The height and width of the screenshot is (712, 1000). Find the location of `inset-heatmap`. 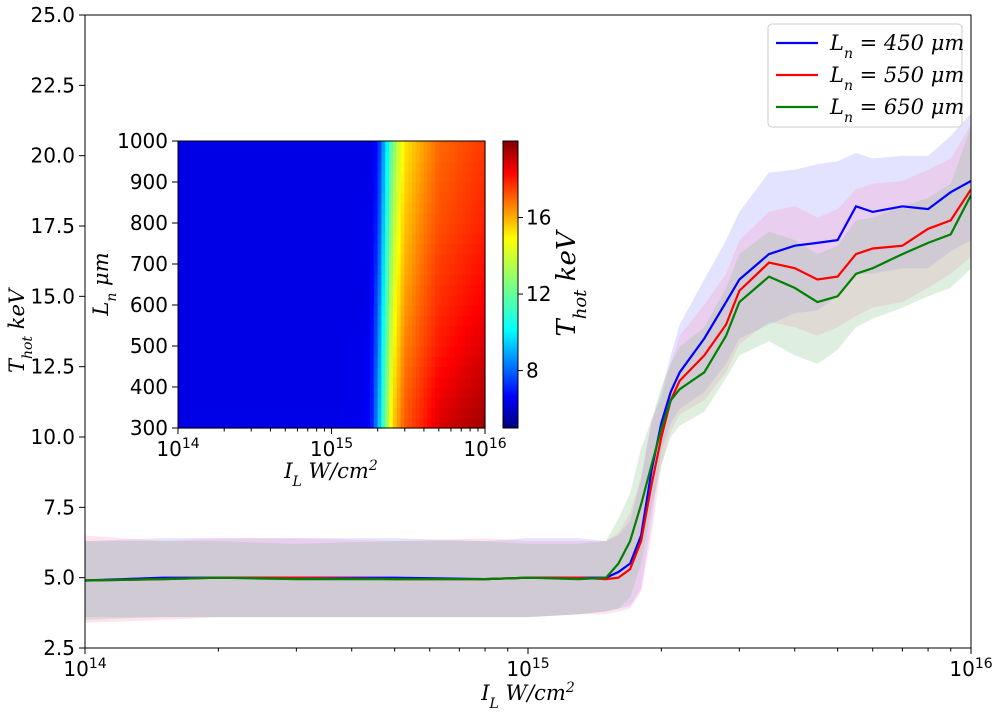

inset-heatmap is located at coordinates (332, 285).